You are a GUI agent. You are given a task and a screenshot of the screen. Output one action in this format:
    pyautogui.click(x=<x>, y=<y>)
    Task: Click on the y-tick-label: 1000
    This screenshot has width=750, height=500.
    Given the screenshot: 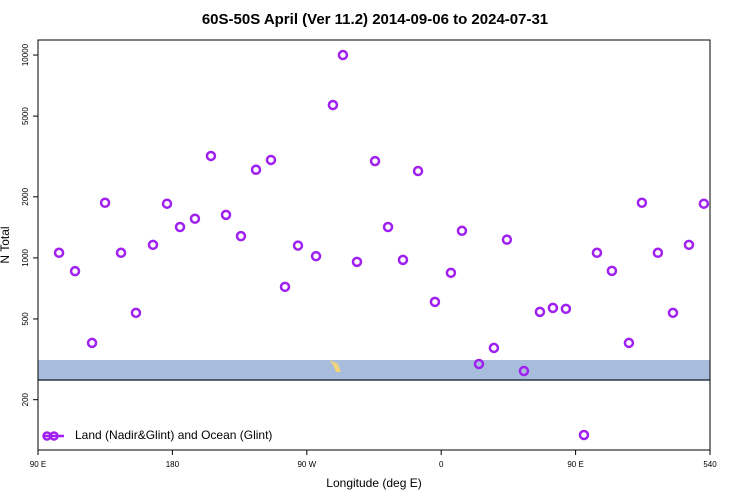 What is the action you would take?
    pyautogui.click(x=25, y=257)
    